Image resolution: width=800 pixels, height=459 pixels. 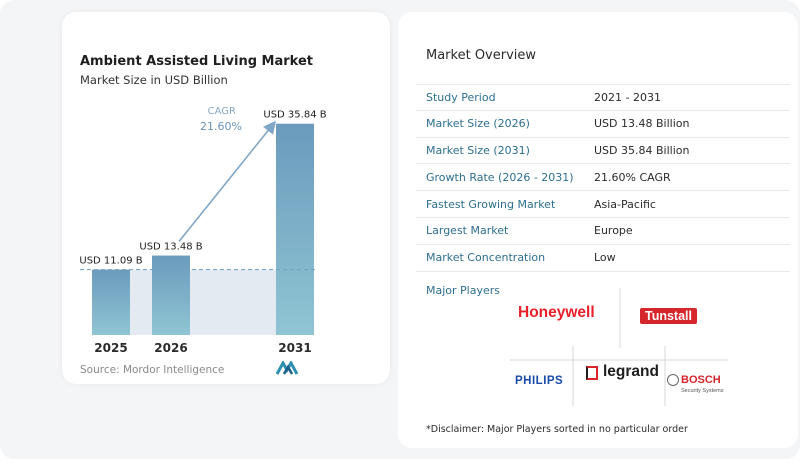 I want to click on row-value: Asia-Pacific, so click(x=625, y=204).